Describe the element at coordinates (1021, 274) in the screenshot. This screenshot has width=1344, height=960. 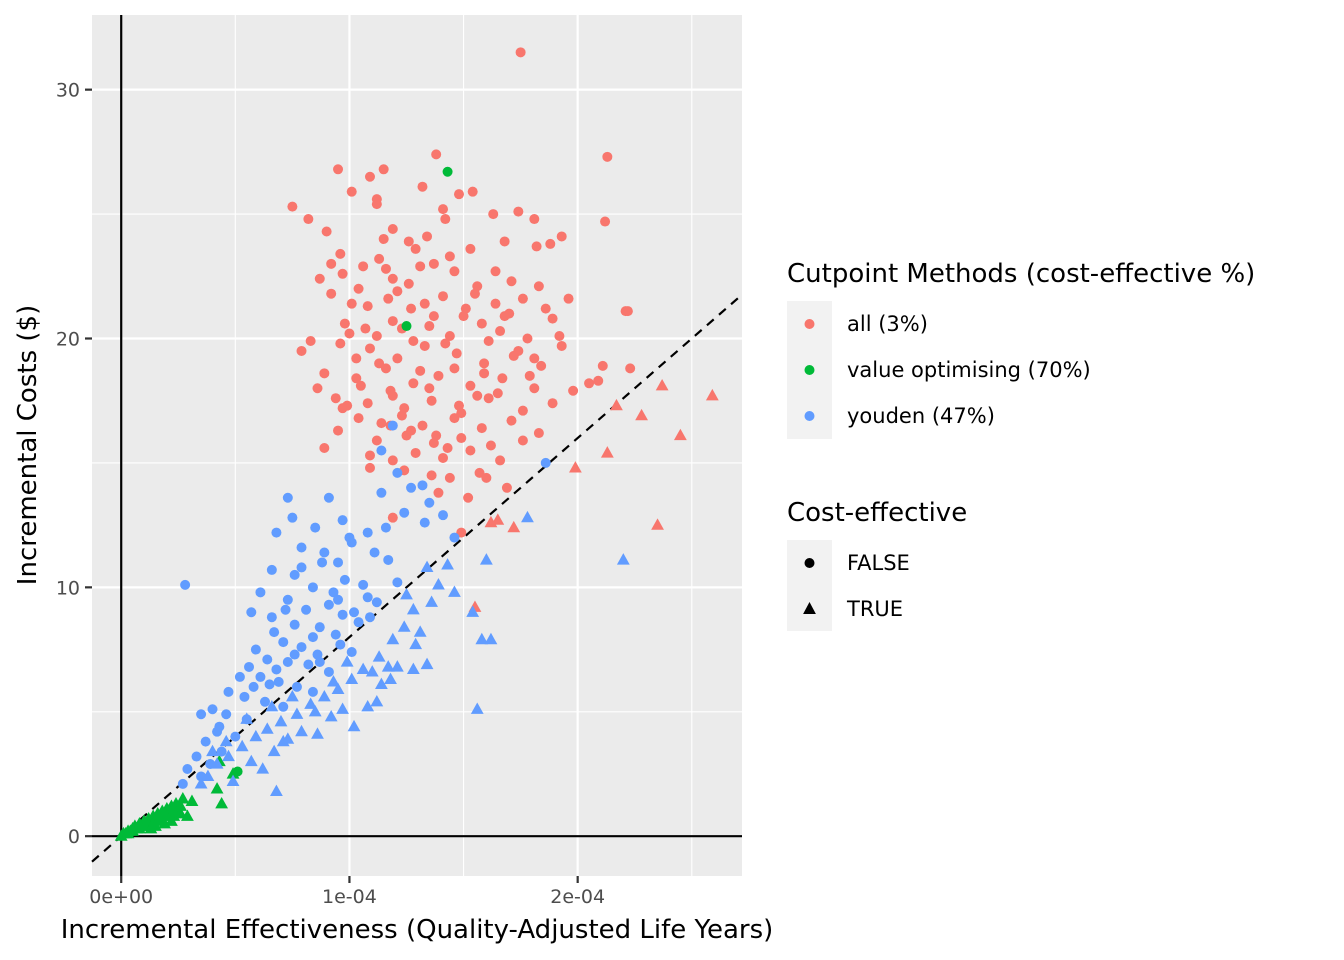
I see `color-legend-title: Cutpoint Methods (cost-effective %)` at that location.